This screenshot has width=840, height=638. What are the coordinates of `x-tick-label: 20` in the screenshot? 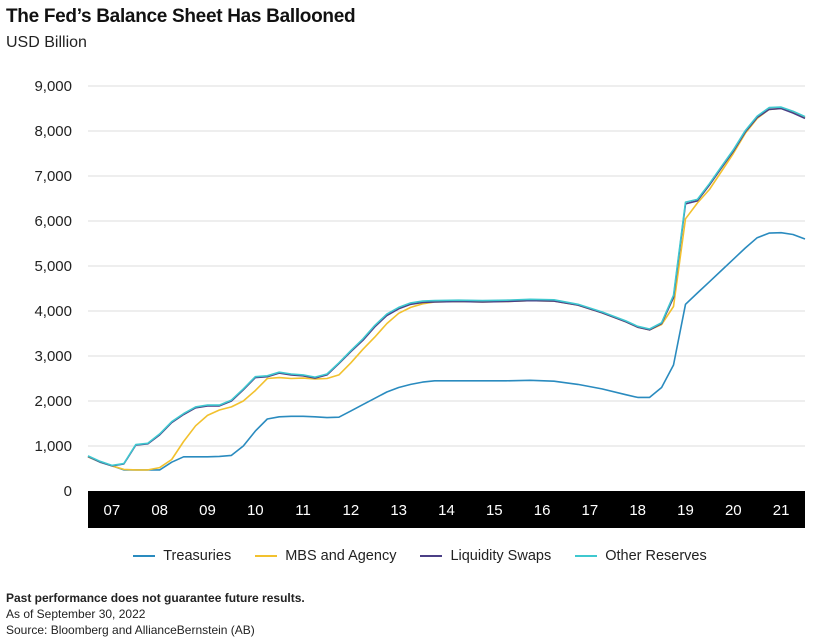 It's located at (733, 510).